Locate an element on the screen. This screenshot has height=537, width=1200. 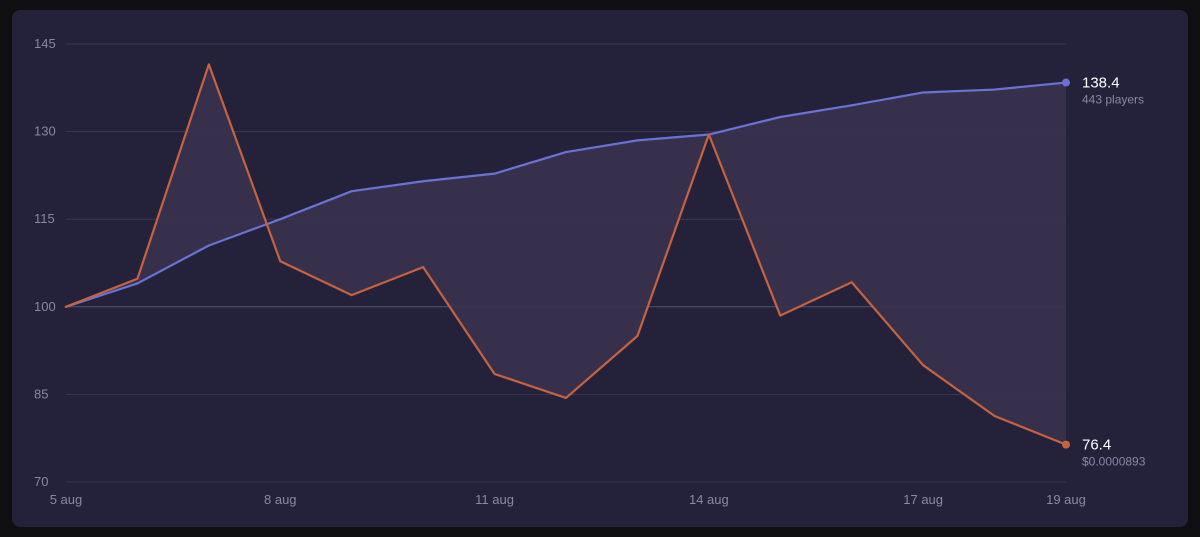
x-tick-label: 11 aug is located at coordinates (494, 499).